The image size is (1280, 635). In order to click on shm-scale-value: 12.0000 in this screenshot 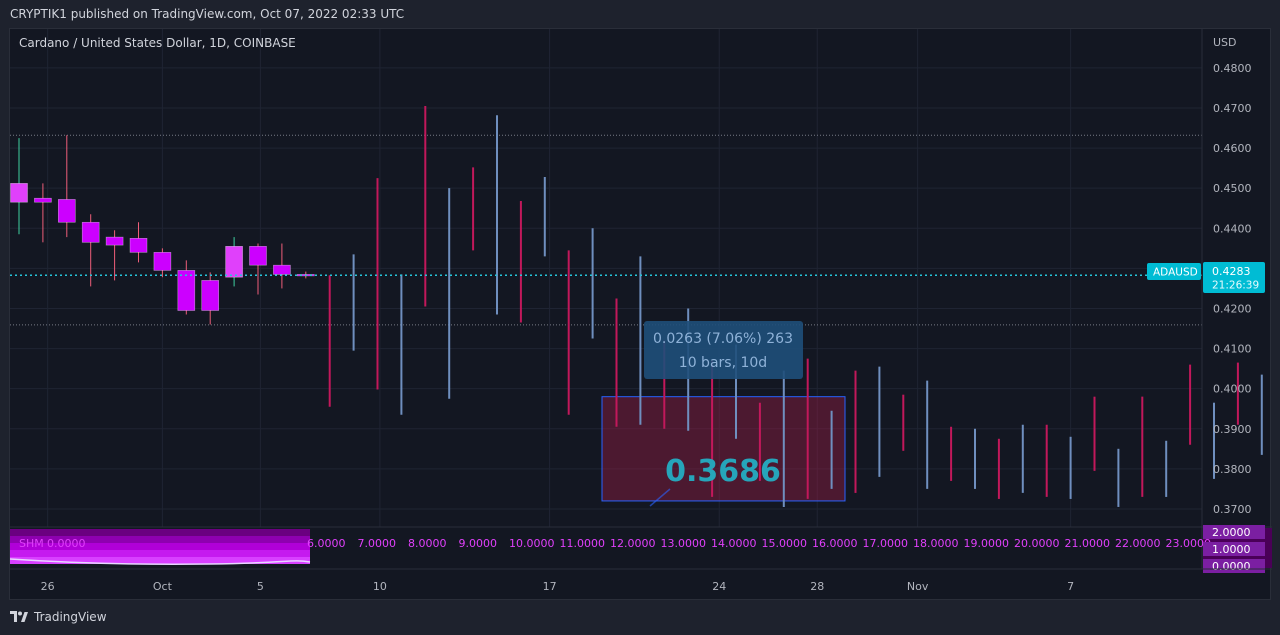, I will do `click(633, 543)`.